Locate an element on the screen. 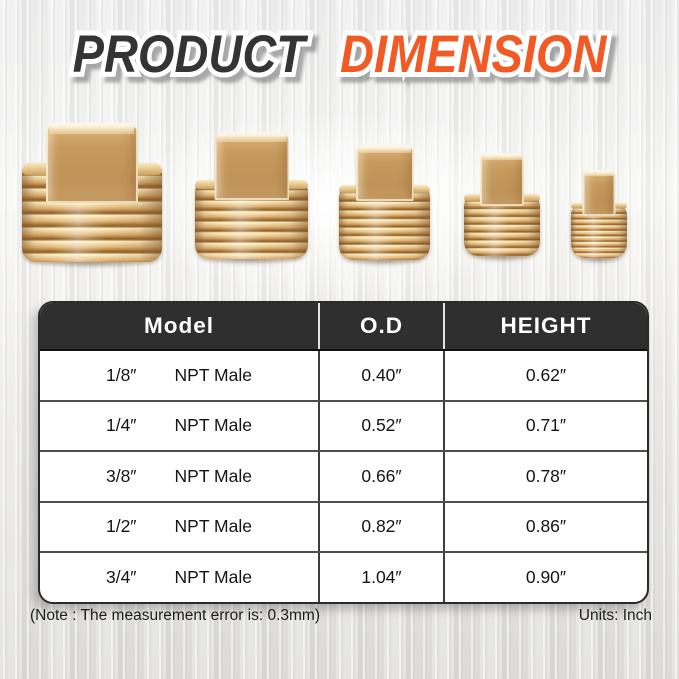  height-value: 0.86″ is located at coordinates (545, 526).